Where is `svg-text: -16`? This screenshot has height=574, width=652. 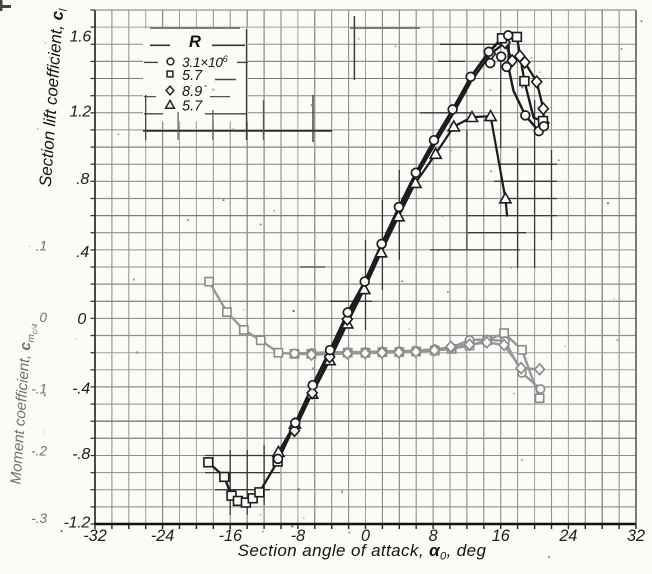 svg-text: -16 is located at coordinates (230, 536).